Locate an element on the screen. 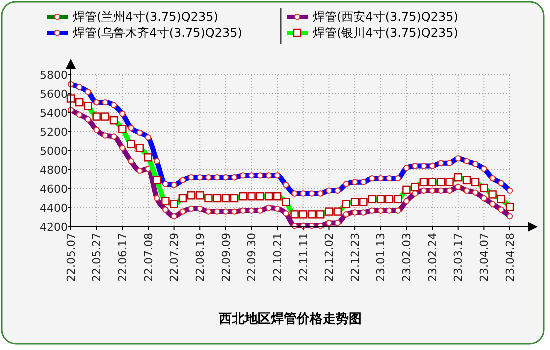 The width and height of the screenshot is (550, 350). x-tick-label: 23.03.17 is located at coordinates (459, 257).